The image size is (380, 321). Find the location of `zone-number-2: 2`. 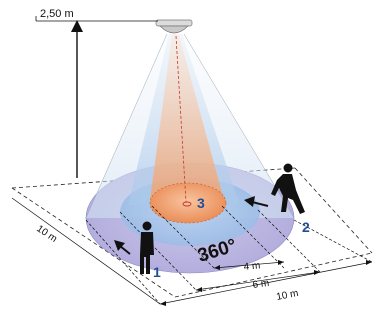

zone-number-2: 2 is located at coordinates (306, 227).